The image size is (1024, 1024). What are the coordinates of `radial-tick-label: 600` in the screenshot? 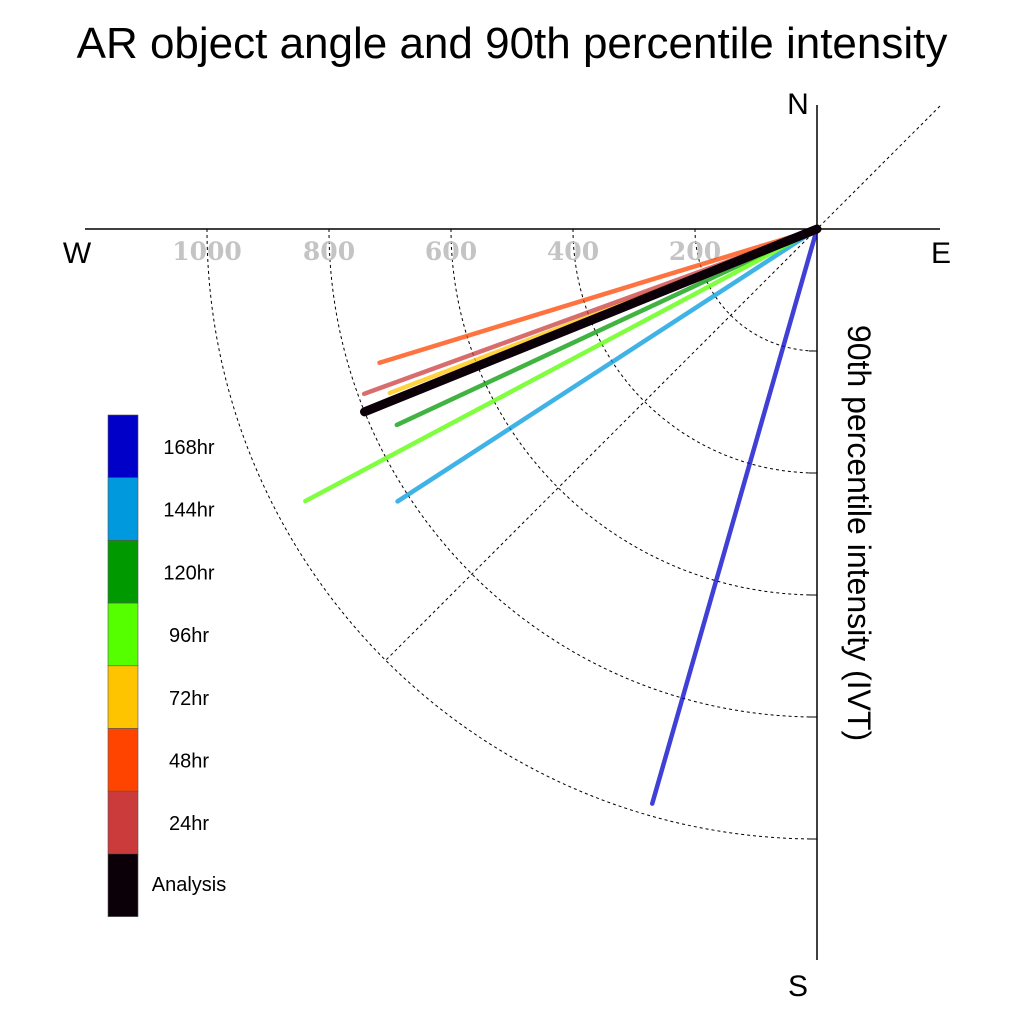 It's located at (451, 251).